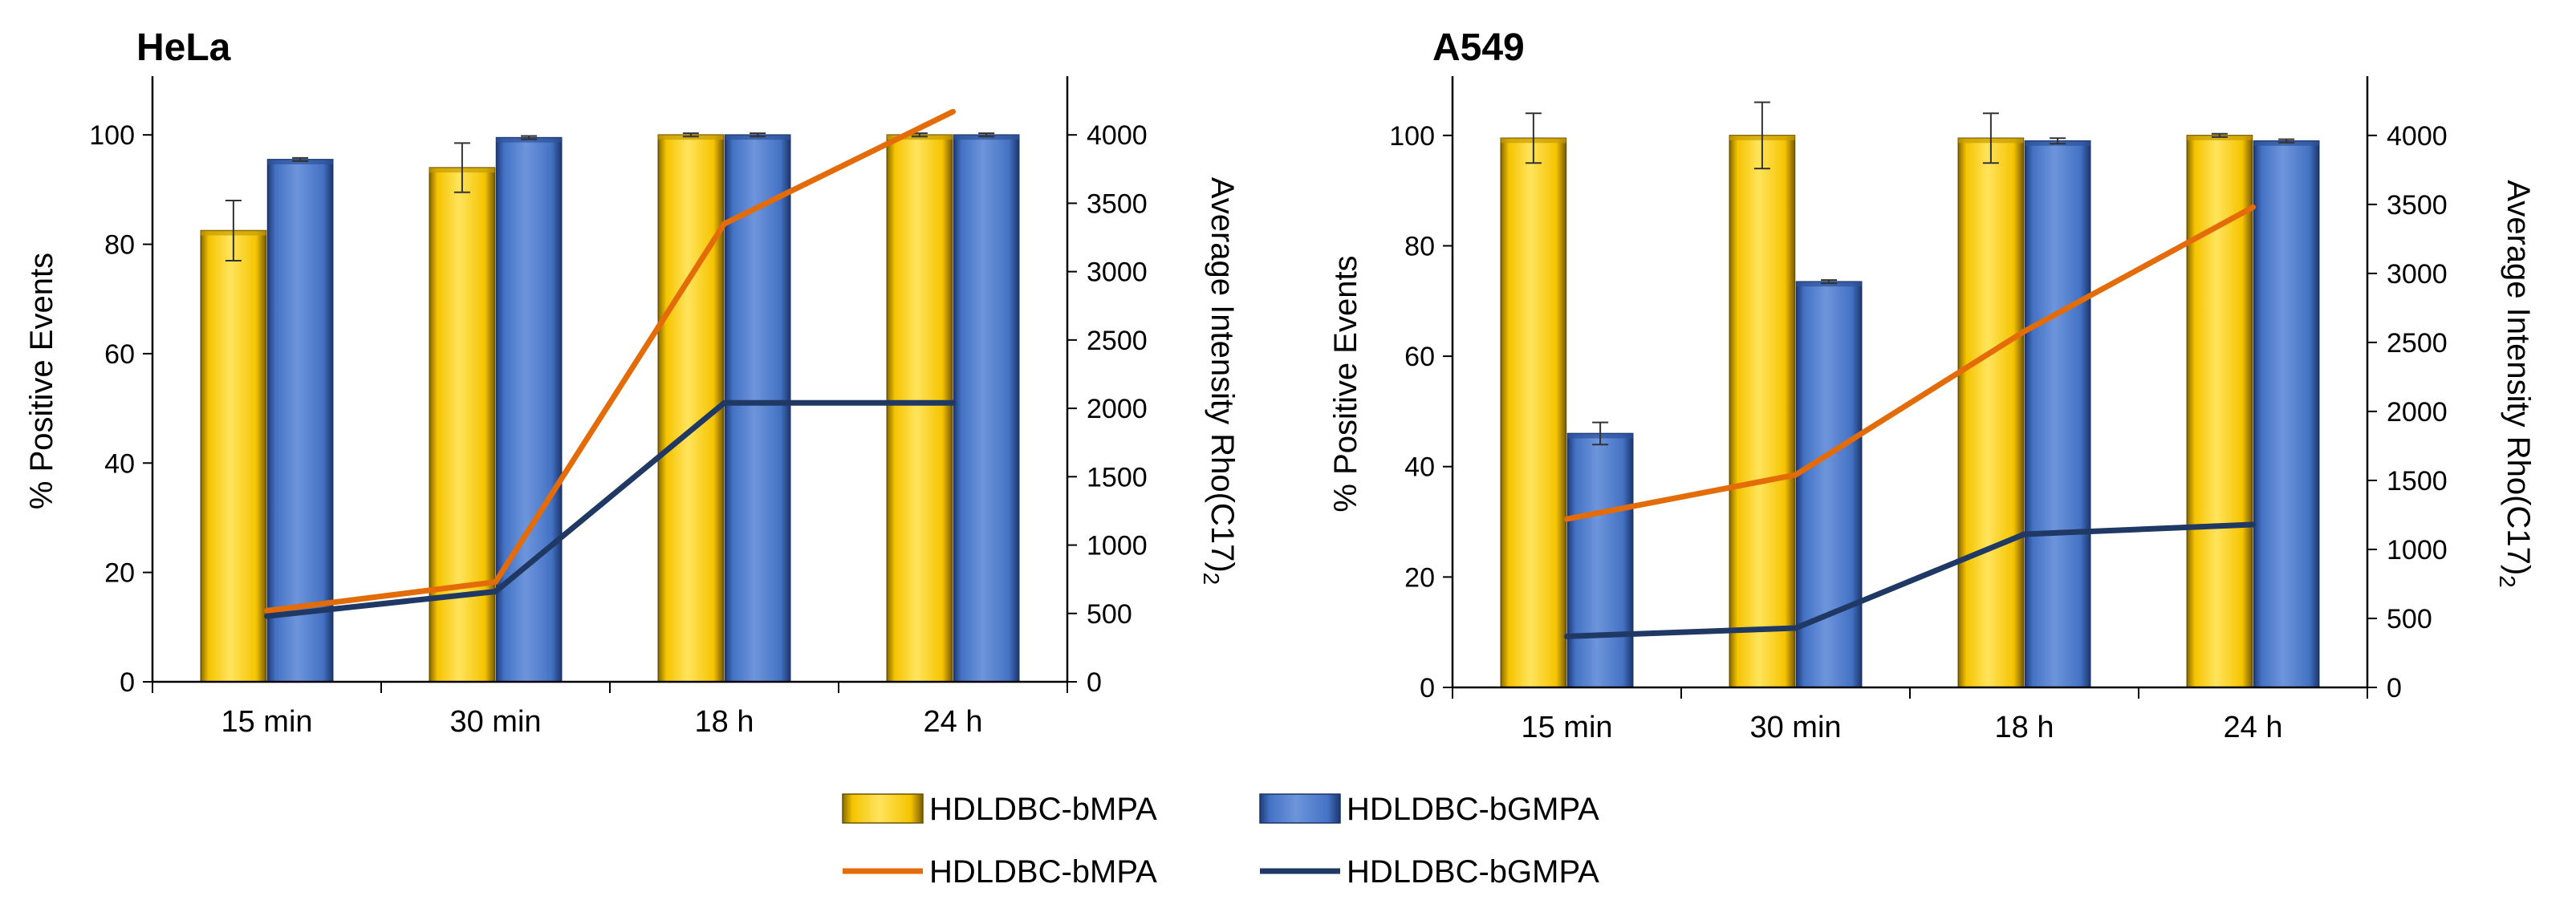 This screenshot has width=2576, height=908. What do you see at coordinates (184, 47) in the screenshot?
I see `chart-title: HeLa` at bounding box center [184, 47].